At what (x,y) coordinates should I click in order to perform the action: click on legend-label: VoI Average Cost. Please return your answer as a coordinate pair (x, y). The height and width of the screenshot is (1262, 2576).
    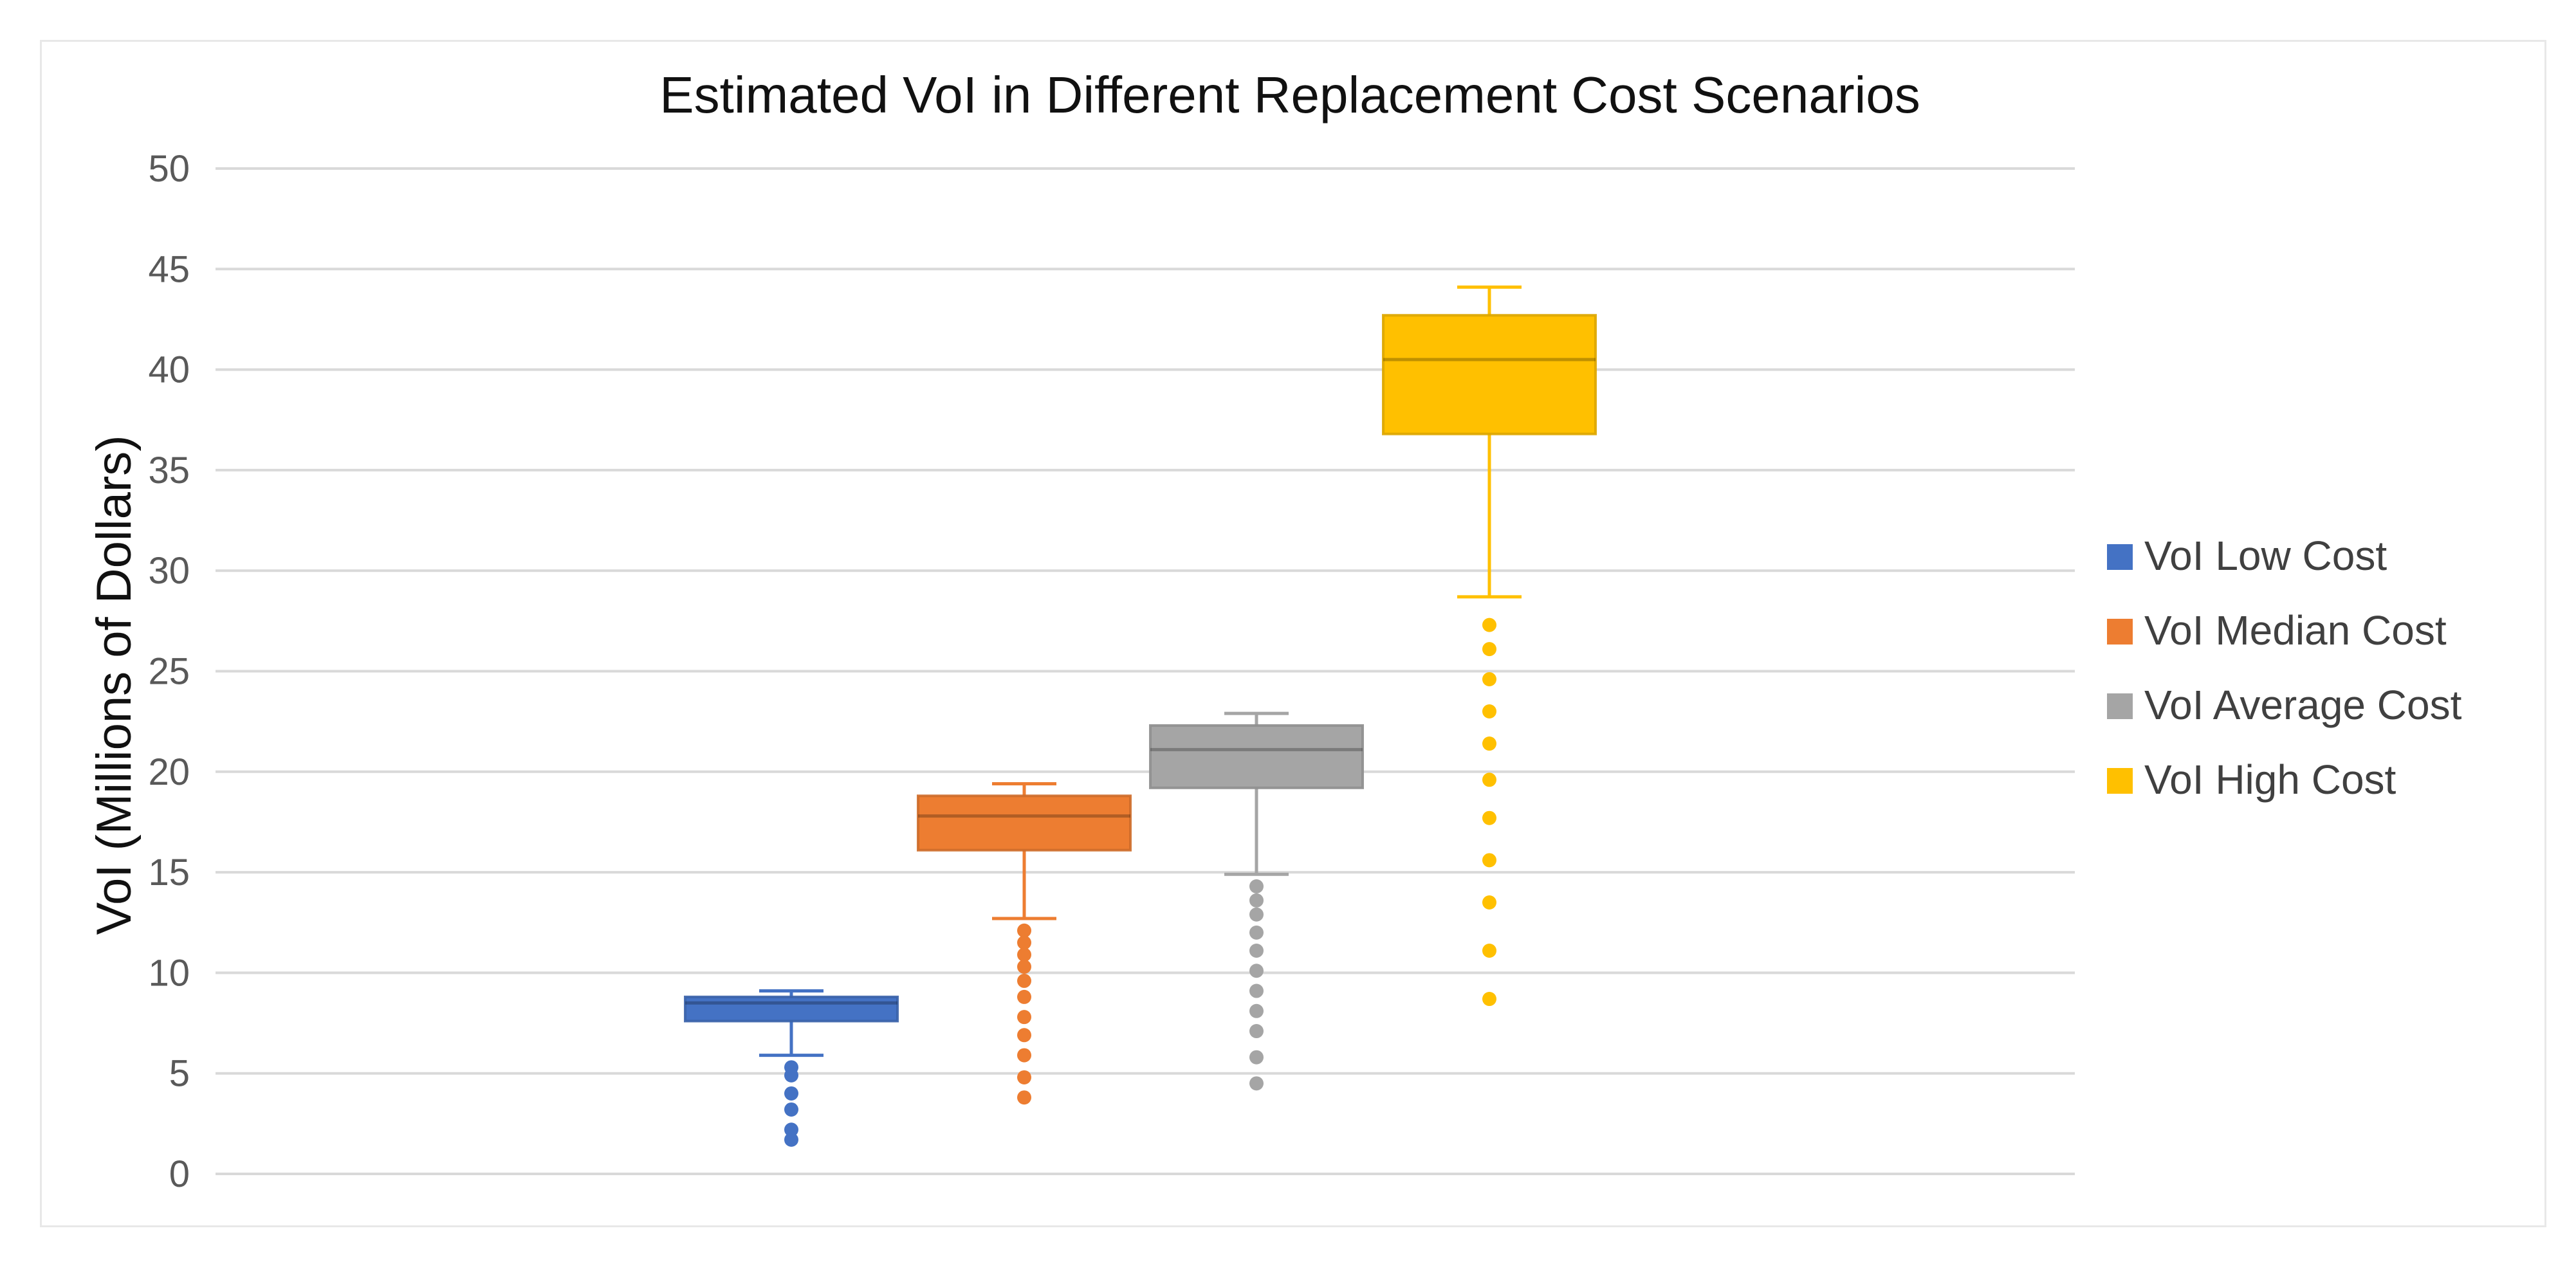
    Looking at the image, I should click on (2303, 705).